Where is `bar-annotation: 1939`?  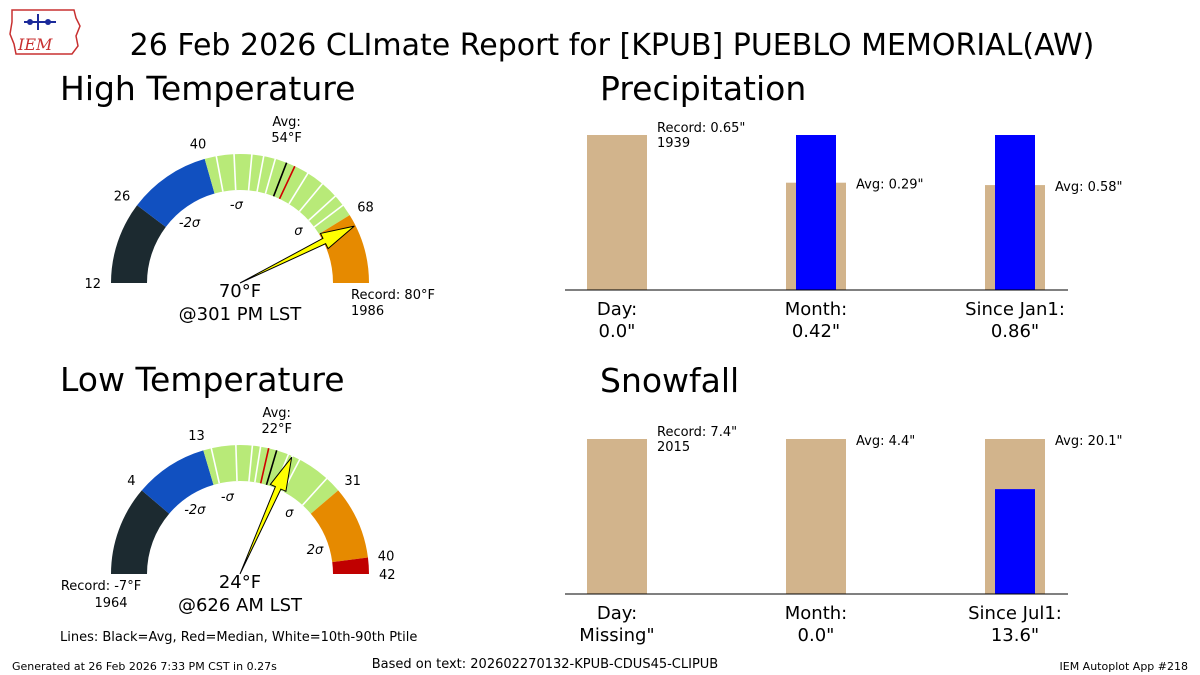 bar-annotation: 1939 is located at coordinates (673, 143).